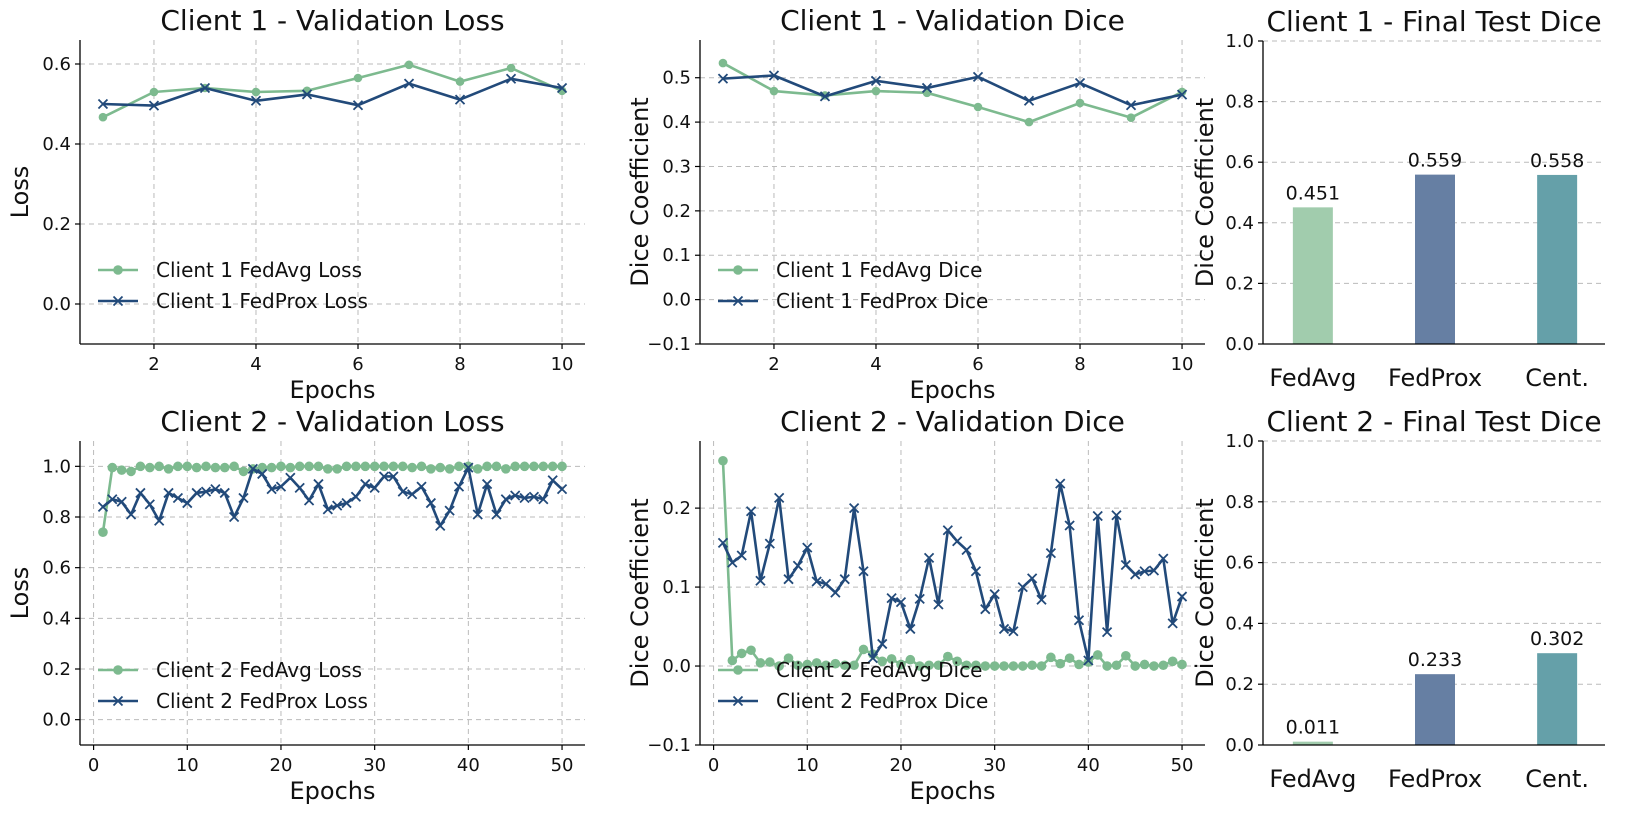 Image resolution: width=1626 pixels, height=816 pixels. I want to click on series-line-client-2-fedavg-loss, so click(332, 499).